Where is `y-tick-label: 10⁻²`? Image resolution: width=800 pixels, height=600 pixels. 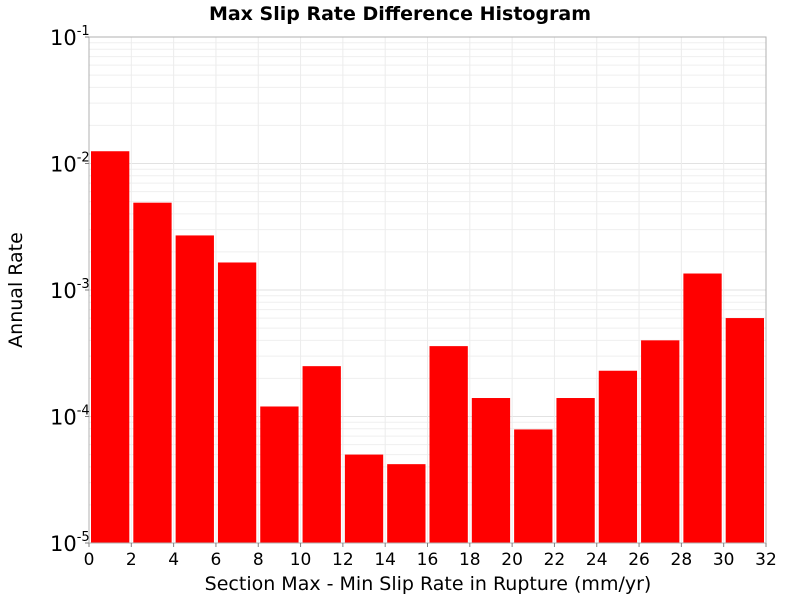
y-tick-label: 10⁻² is located at coordinates (70, 164).